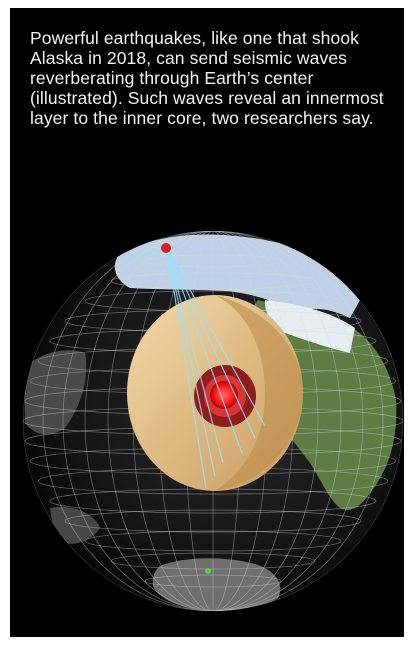  I want to click on islands, so click(75, 525).